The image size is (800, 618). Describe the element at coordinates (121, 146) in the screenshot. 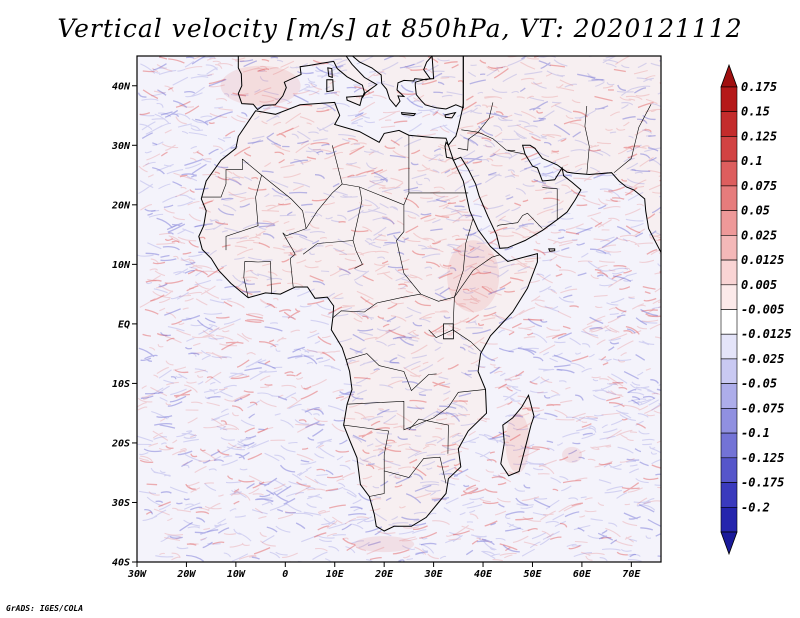

I see `lat-tick-label: 30N` at that location.